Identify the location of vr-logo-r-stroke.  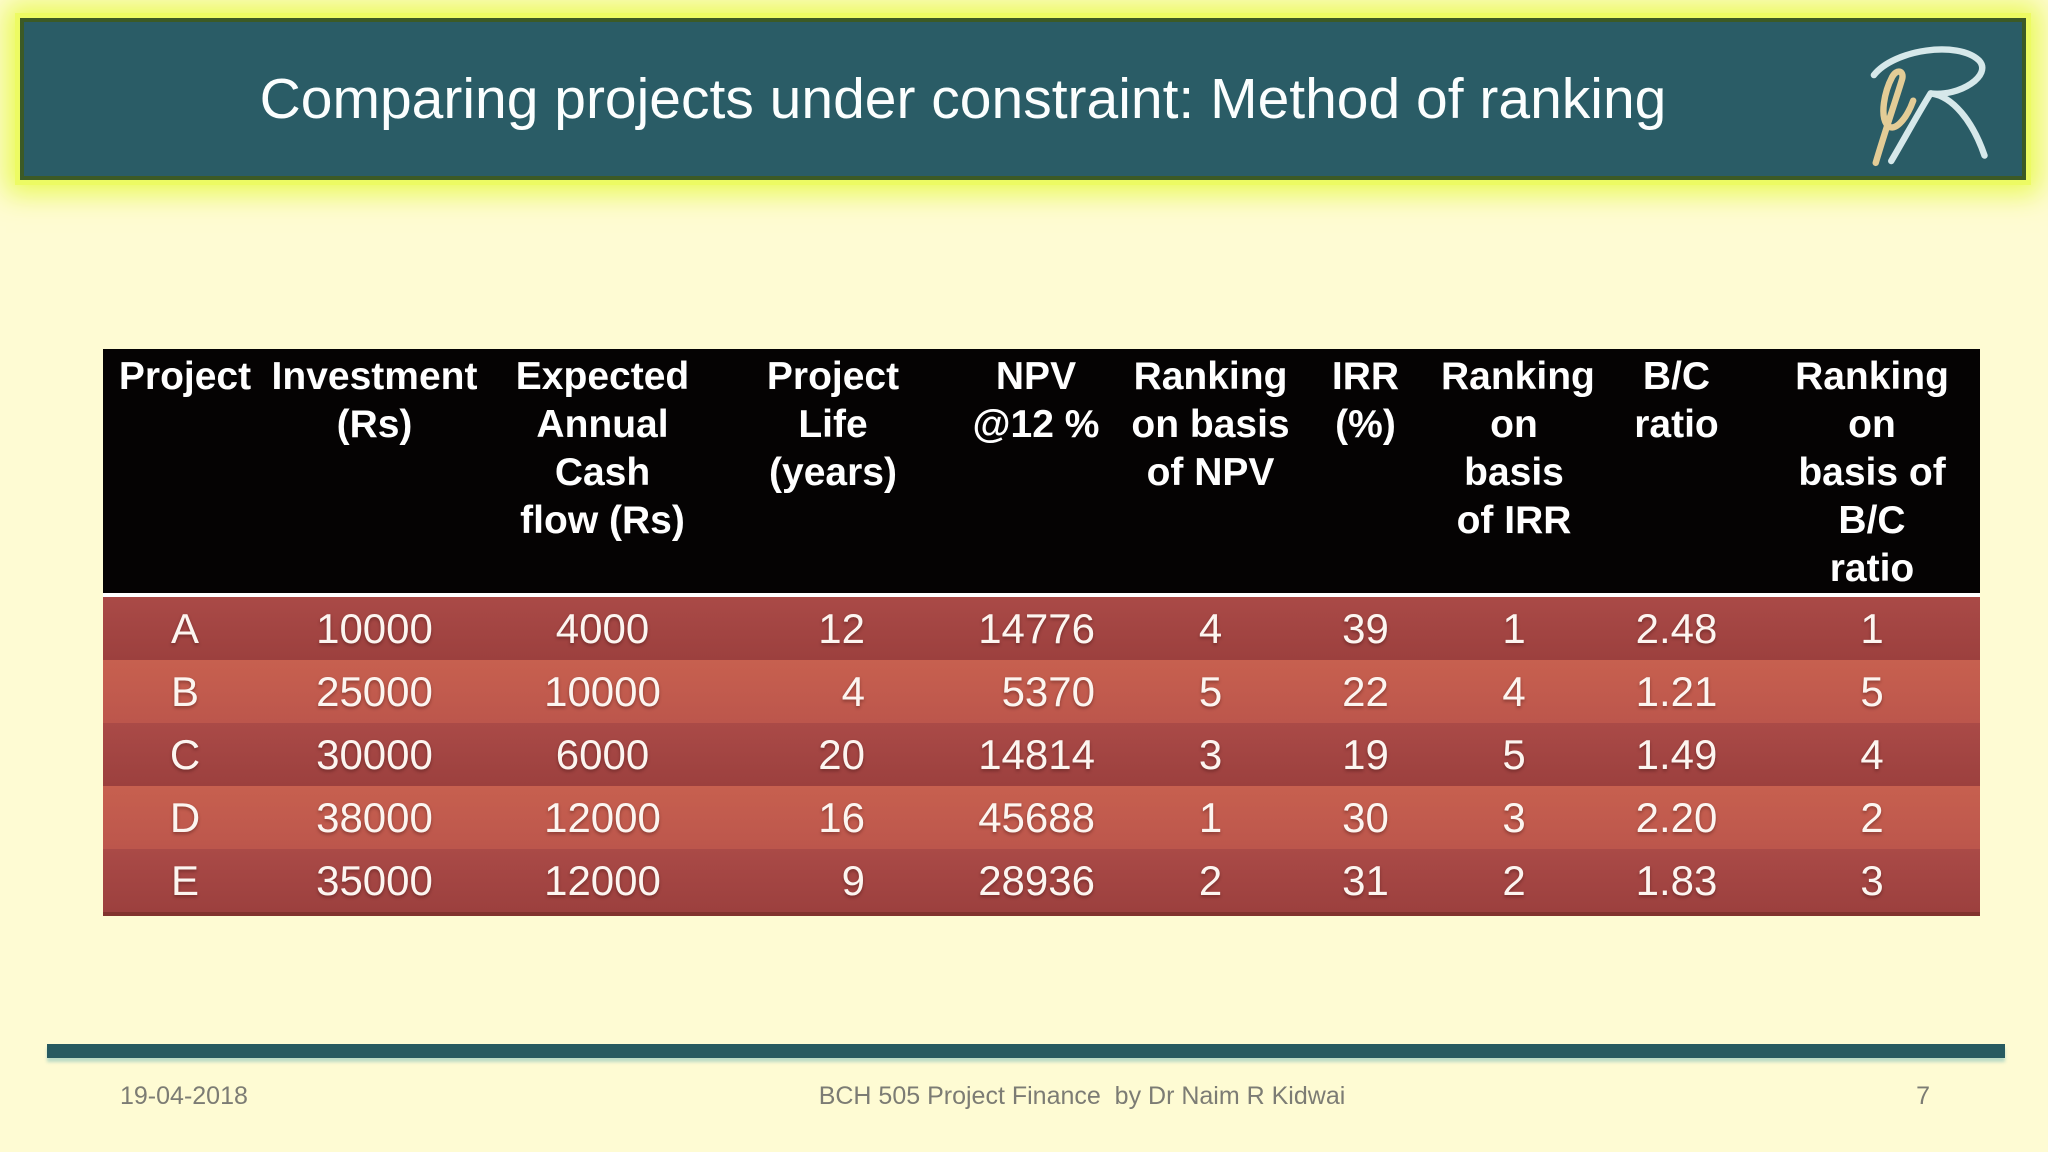
(1929, 102).